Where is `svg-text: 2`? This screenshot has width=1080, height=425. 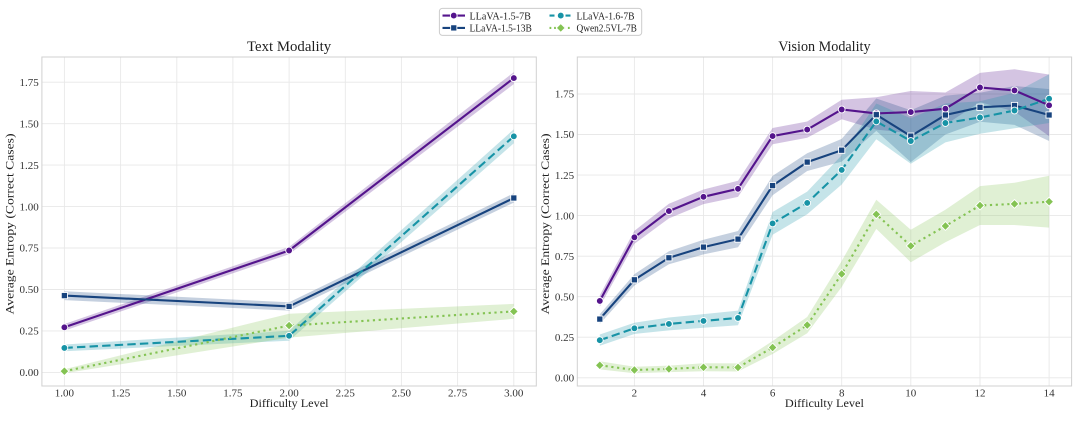
svg-text: 2 is located at coordinates (635, 394).